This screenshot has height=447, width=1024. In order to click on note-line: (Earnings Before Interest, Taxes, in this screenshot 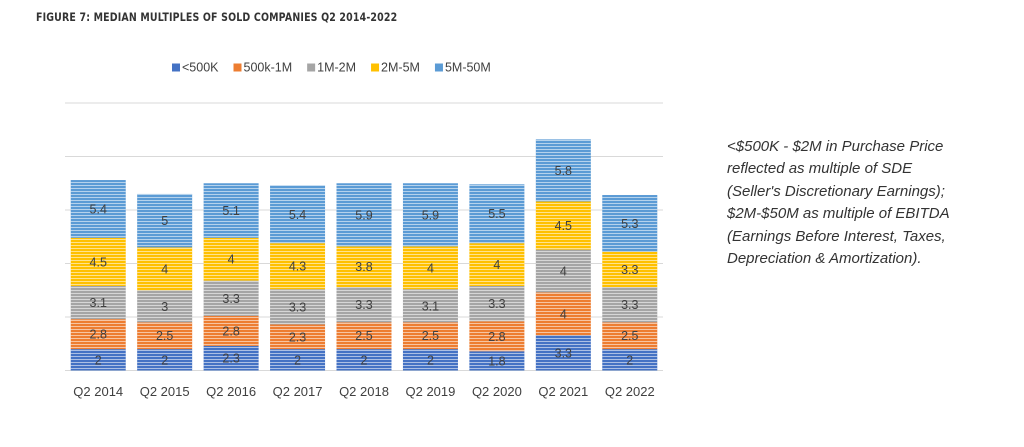, I will do `click(836, 236)`.